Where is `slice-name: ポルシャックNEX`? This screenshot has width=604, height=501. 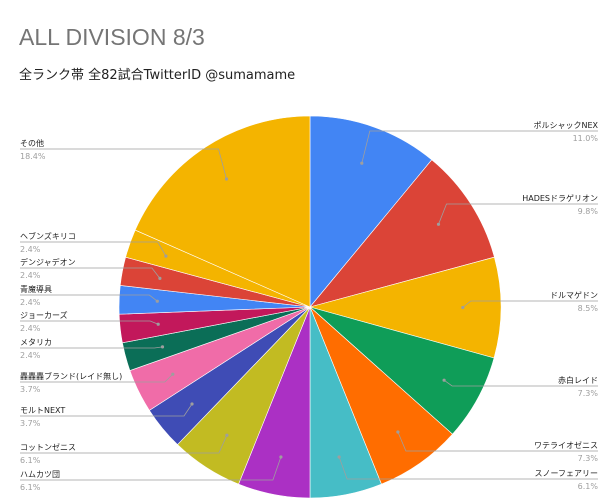
slice-name: ポルシャックNEX is located at coordinates (565, 125).